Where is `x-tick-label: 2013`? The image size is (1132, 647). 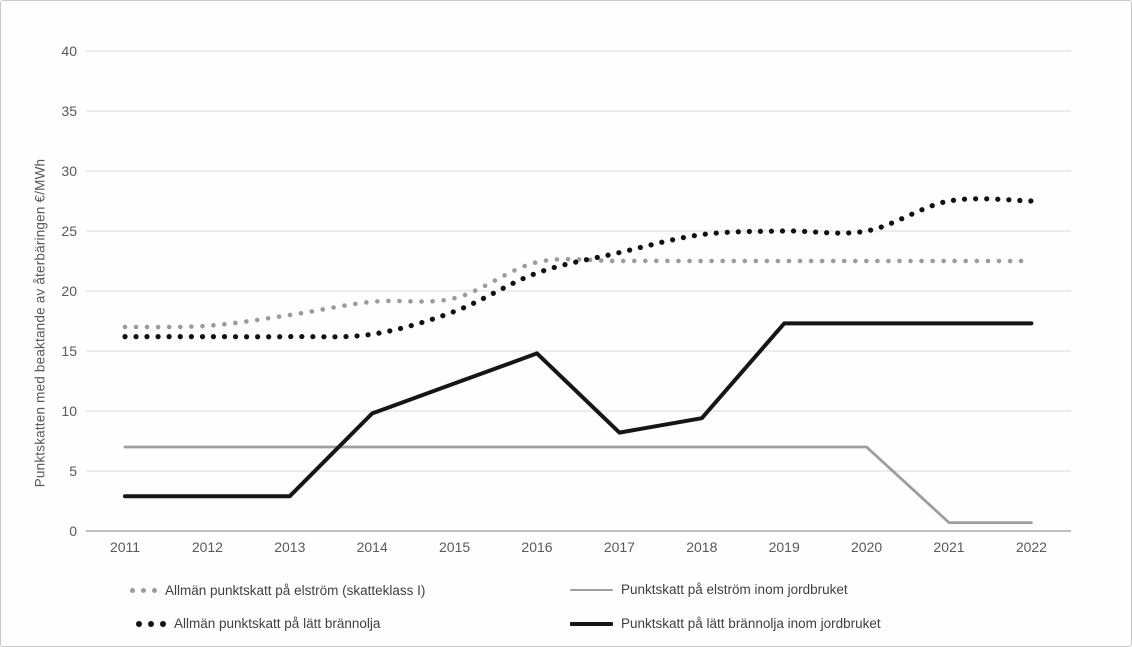 x-tick-label: 2013 is located at coordinates (289, 547).